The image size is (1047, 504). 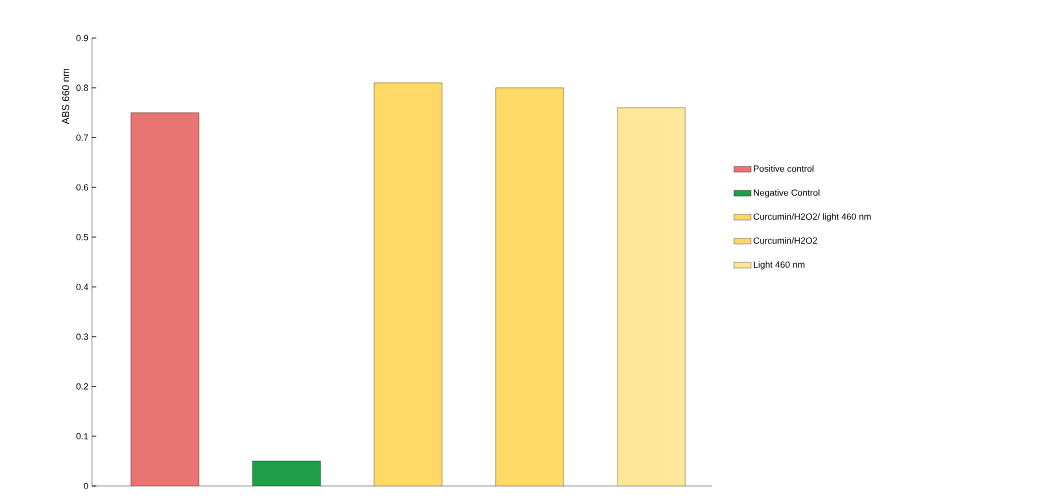 What do you see at coordinates (82, 187) in the screenshot?
I see `y-tick-label: 0.6` at bounding box center [82, 187].